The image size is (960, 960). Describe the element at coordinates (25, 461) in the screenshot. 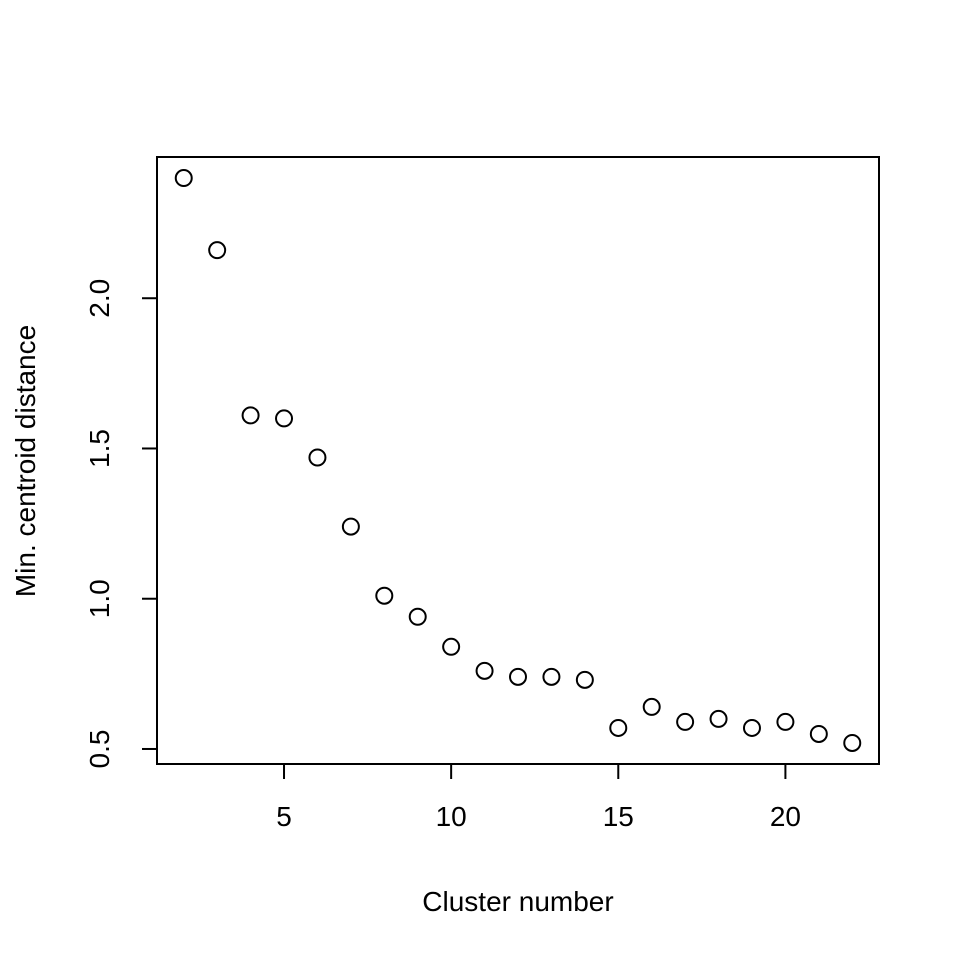

I see `y-axis-title: Min. centroid distance` at that location.